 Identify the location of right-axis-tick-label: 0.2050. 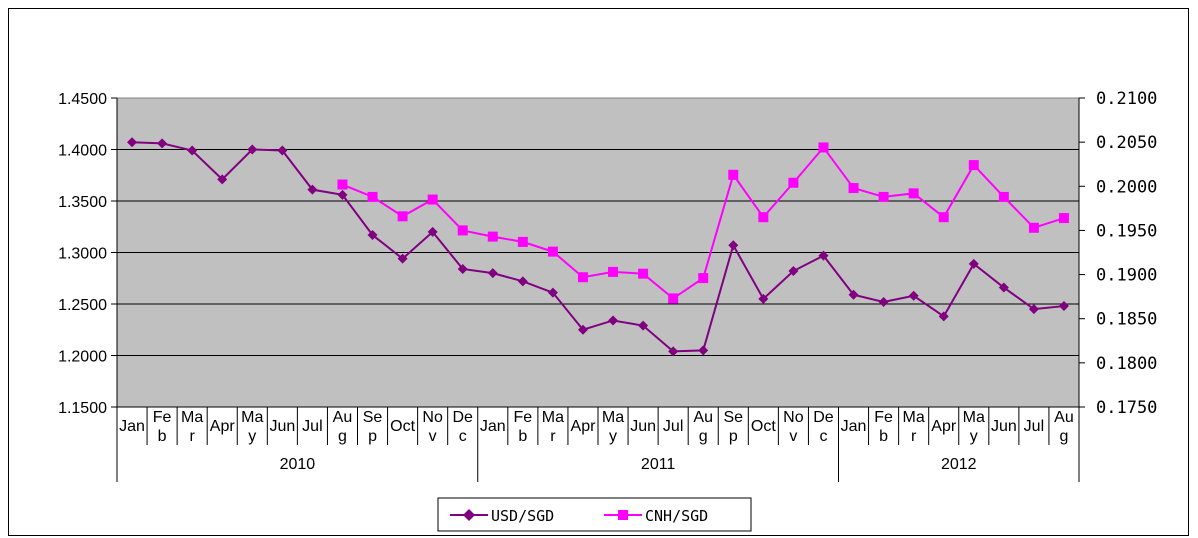
(1126, 143).